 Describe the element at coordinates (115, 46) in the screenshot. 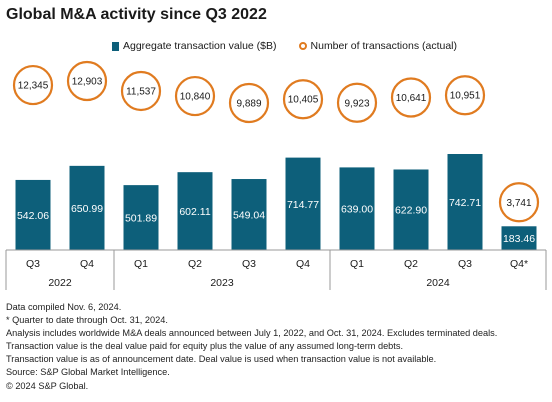

I see `legend-bar-swatch` at that location.